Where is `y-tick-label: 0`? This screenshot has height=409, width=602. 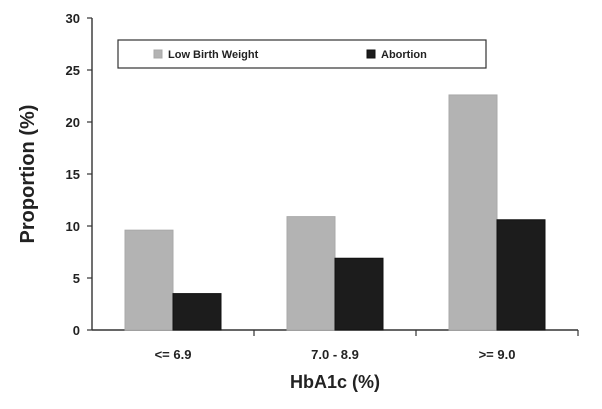
y-tick-label: 0 is located at coordinates (76, 330).